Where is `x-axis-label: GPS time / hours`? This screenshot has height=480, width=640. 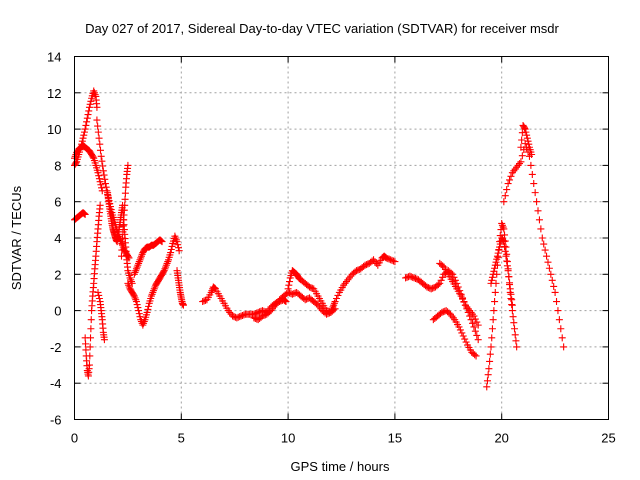
x-axis-label: GPS time / hours is located at coordinates (340, 466).